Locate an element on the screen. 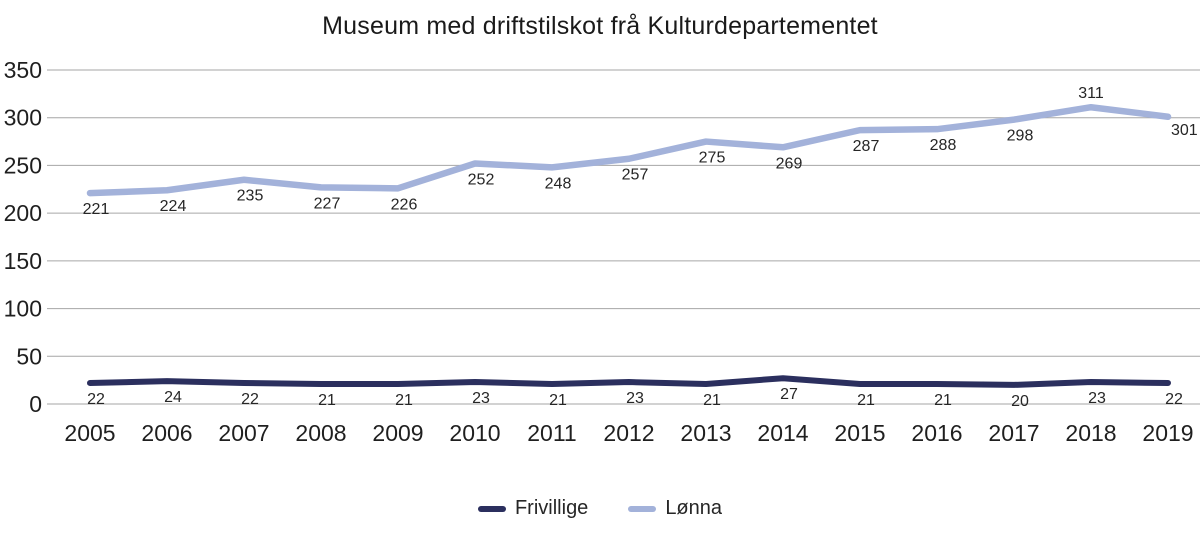 The image size is (1200, 539). y-axis-tick-label: 300 is located at coordinates (23, 118).